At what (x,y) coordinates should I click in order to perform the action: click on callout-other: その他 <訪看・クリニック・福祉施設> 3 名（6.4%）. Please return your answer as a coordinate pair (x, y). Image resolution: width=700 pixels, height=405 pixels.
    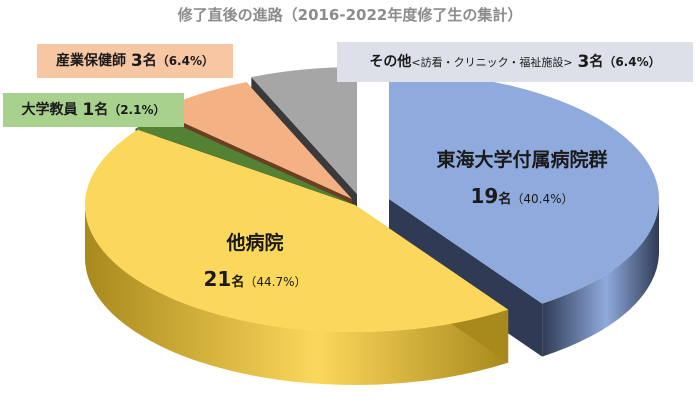
    Looking at the image, I should click on (515, 62).